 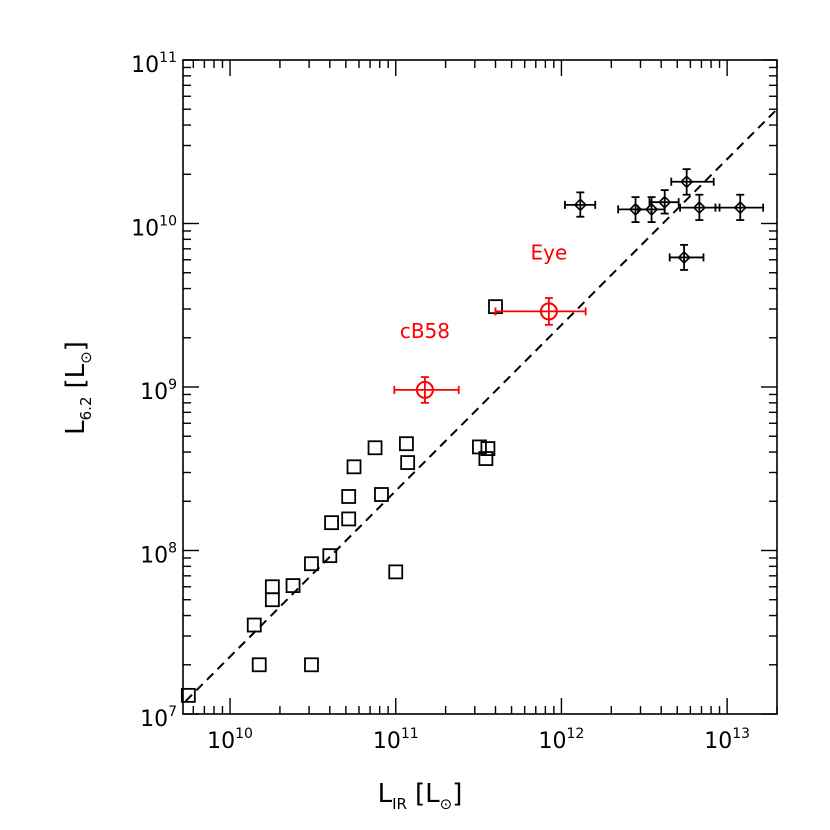 I want to click on x-axis-label-sub: IR, so click(x=399, y=804).